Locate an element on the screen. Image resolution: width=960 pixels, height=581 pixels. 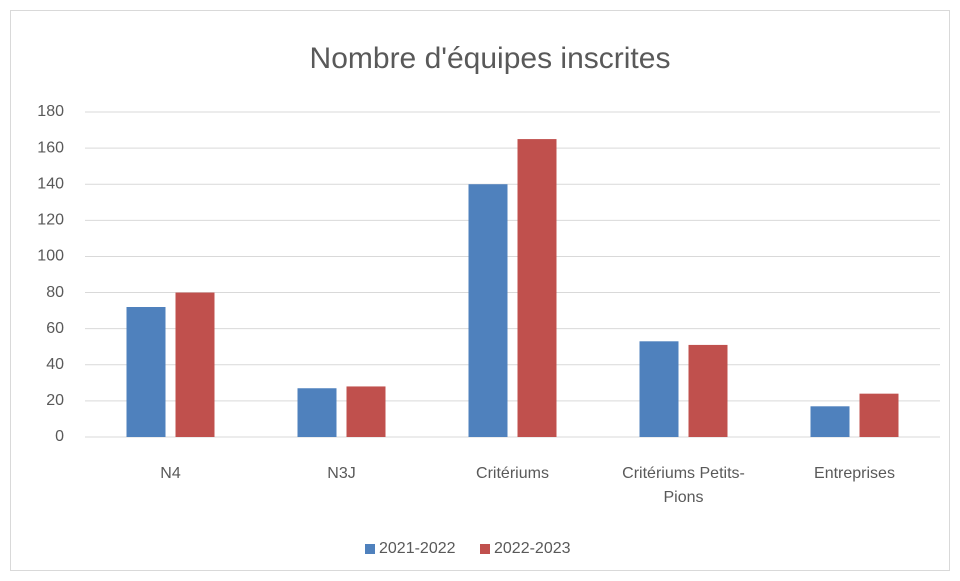
chart-title: Nombre d'équipes inscrites is located at coordinates (490, 58).